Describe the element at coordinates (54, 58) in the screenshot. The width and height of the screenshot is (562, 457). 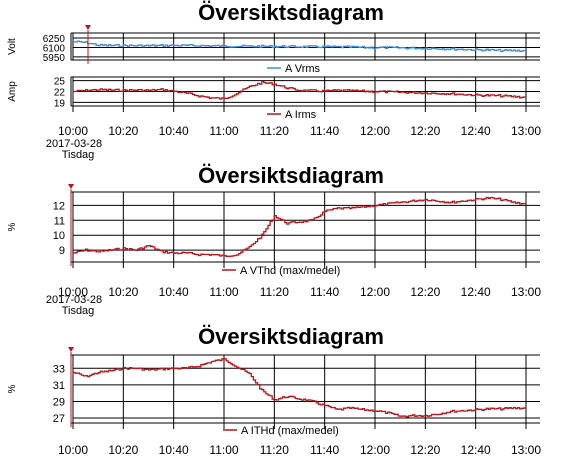
I see `y-tick-label: 5950` at that location.